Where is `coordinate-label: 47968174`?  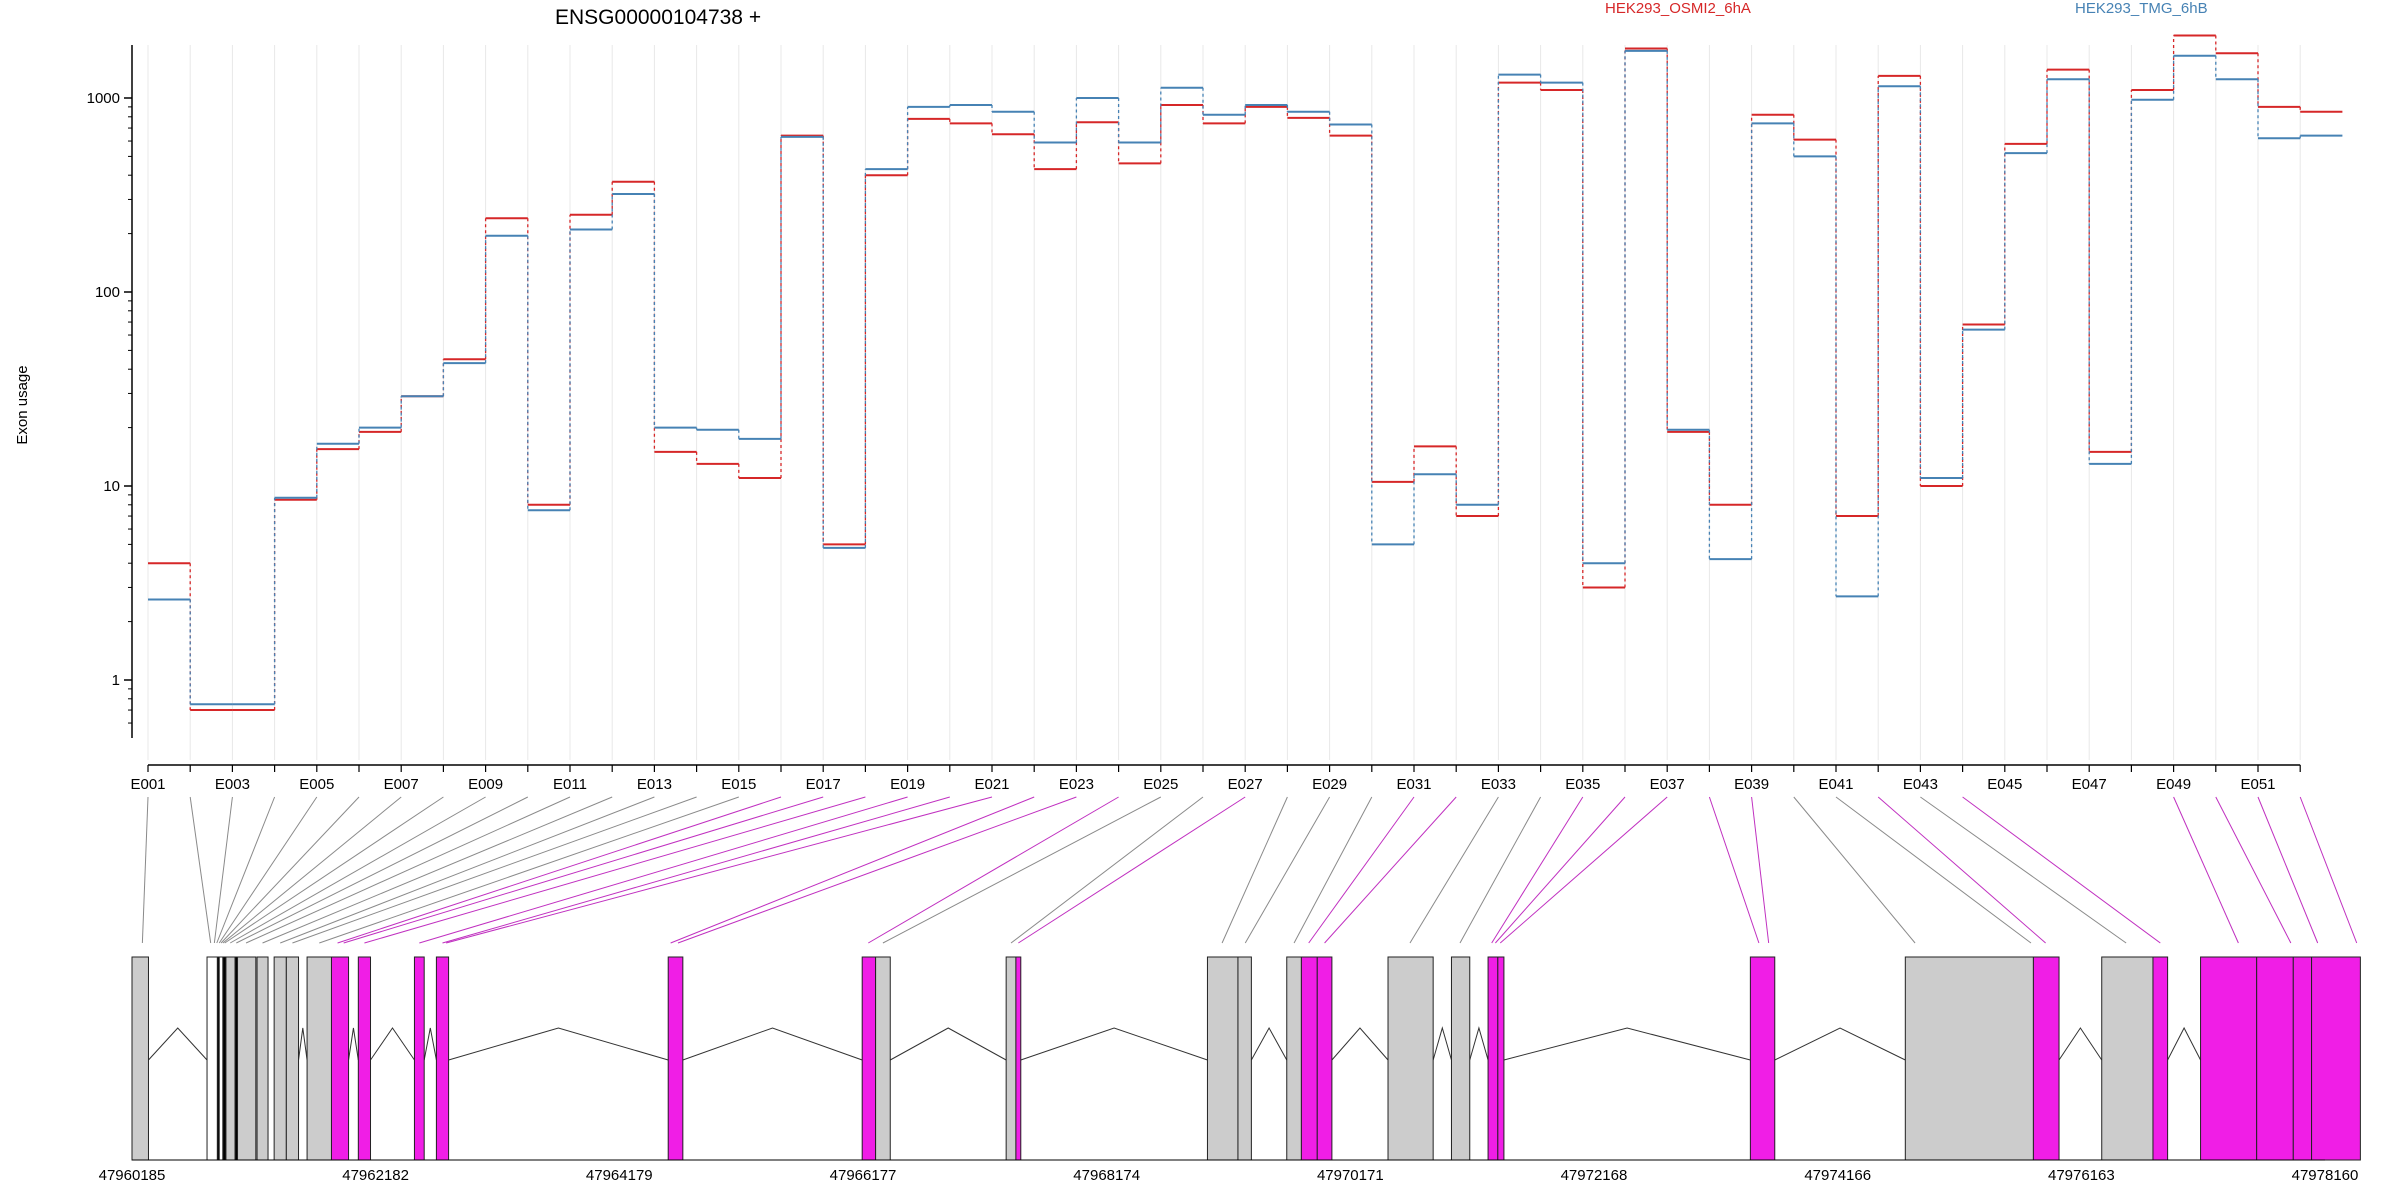 coordinate-label: 47968174 is located at coordinates (1106, 1175).